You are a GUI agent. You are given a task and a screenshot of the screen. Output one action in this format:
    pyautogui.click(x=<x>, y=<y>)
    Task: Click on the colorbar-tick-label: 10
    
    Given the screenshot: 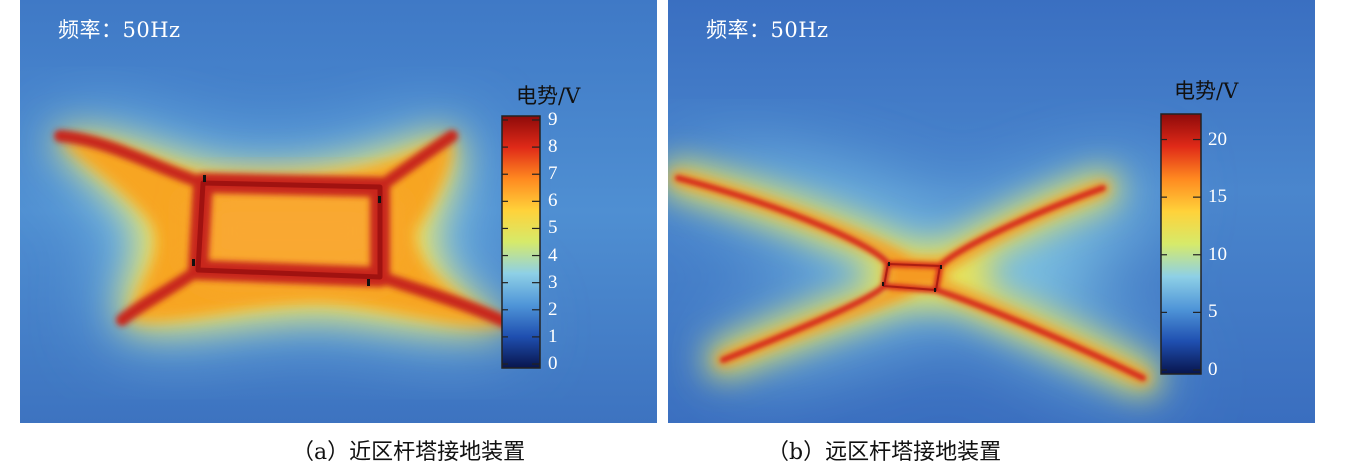 What is the action you would take?
    pyautogui.click(x=1217, y=254)
    